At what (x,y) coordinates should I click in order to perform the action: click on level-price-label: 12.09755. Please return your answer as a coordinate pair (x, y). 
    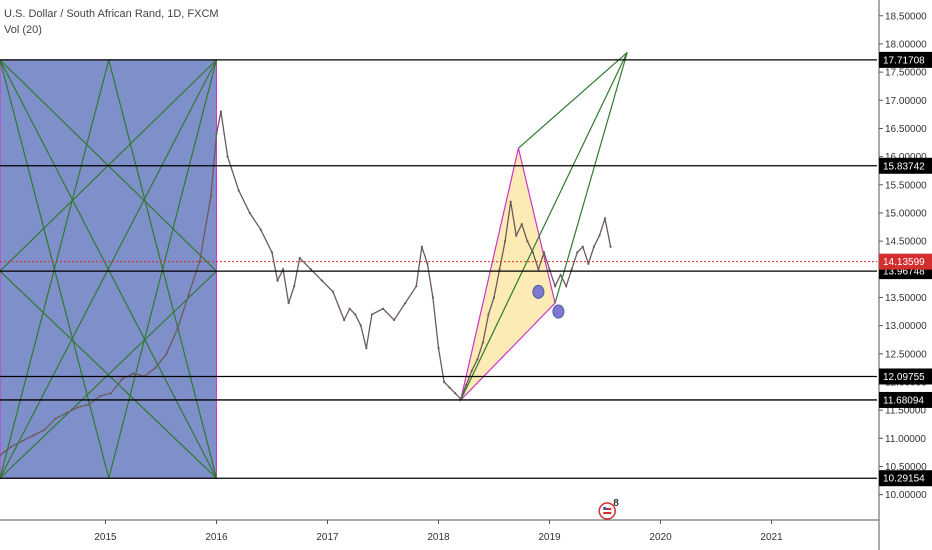
    Looking at the image, I should click on (904, 377).